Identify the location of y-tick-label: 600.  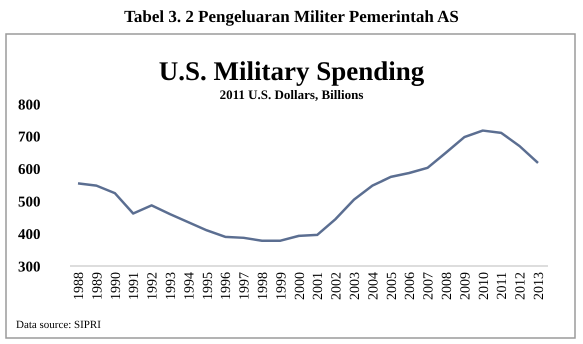
(29, 170).